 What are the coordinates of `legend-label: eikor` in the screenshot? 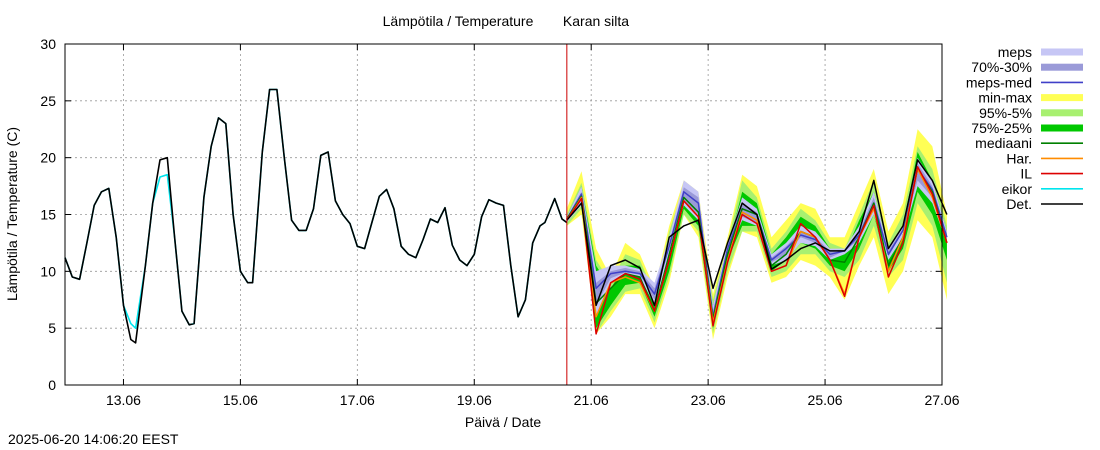 It's located at (1017, 189).